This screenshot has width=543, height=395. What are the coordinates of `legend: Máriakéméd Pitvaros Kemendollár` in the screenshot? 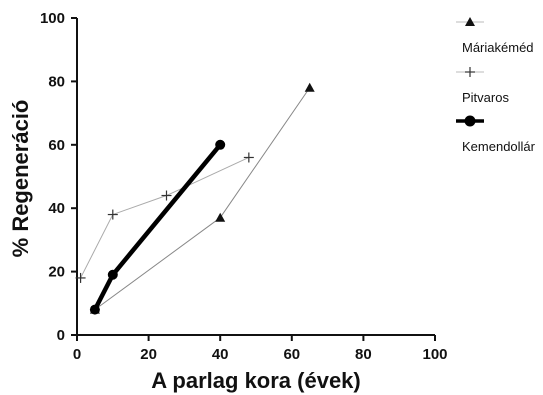 It's located at (496, 85).